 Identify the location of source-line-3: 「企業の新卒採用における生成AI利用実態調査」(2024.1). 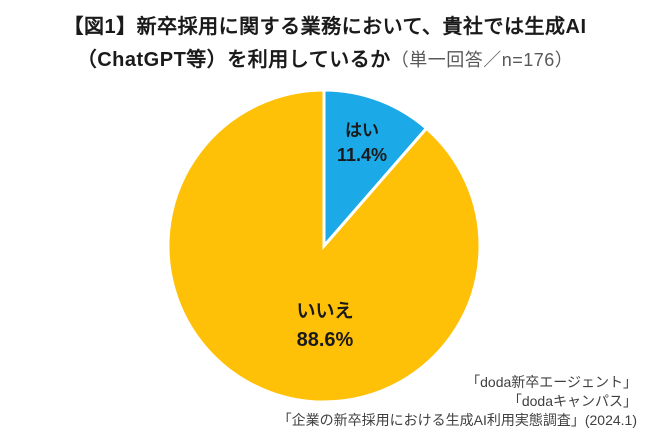
(457, 420).